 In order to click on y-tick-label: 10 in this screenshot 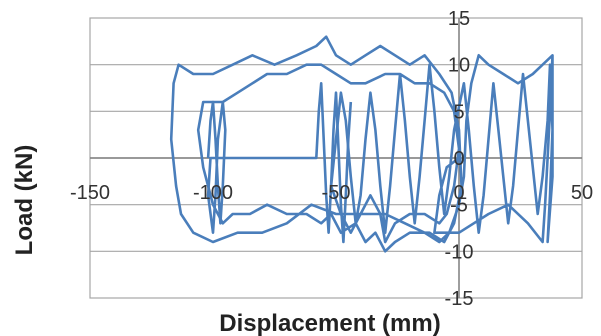, I will do `click(459, 66)`.